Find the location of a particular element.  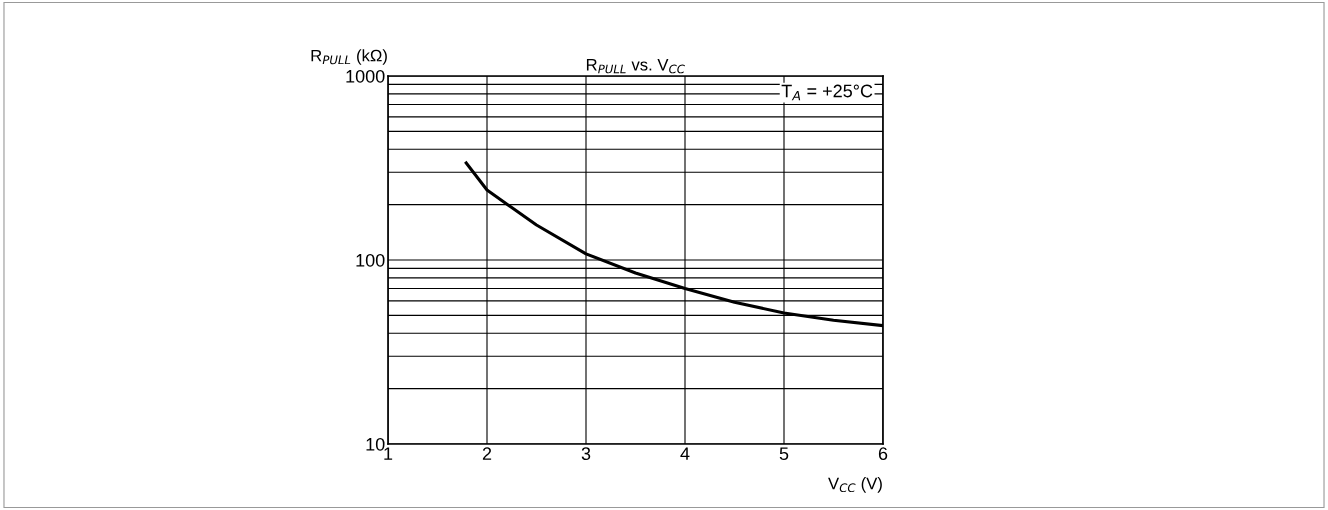

x-tick-label: 2 is located at coordinates (487, 453).